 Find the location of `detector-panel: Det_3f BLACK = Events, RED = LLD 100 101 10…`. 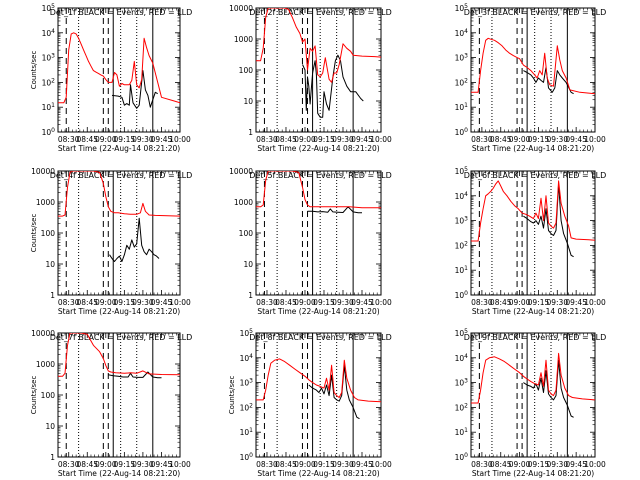

detector-panel: Det_3f BLACK = Events, RED = LLD 100 101 10… is located at coordinates (531, 78).